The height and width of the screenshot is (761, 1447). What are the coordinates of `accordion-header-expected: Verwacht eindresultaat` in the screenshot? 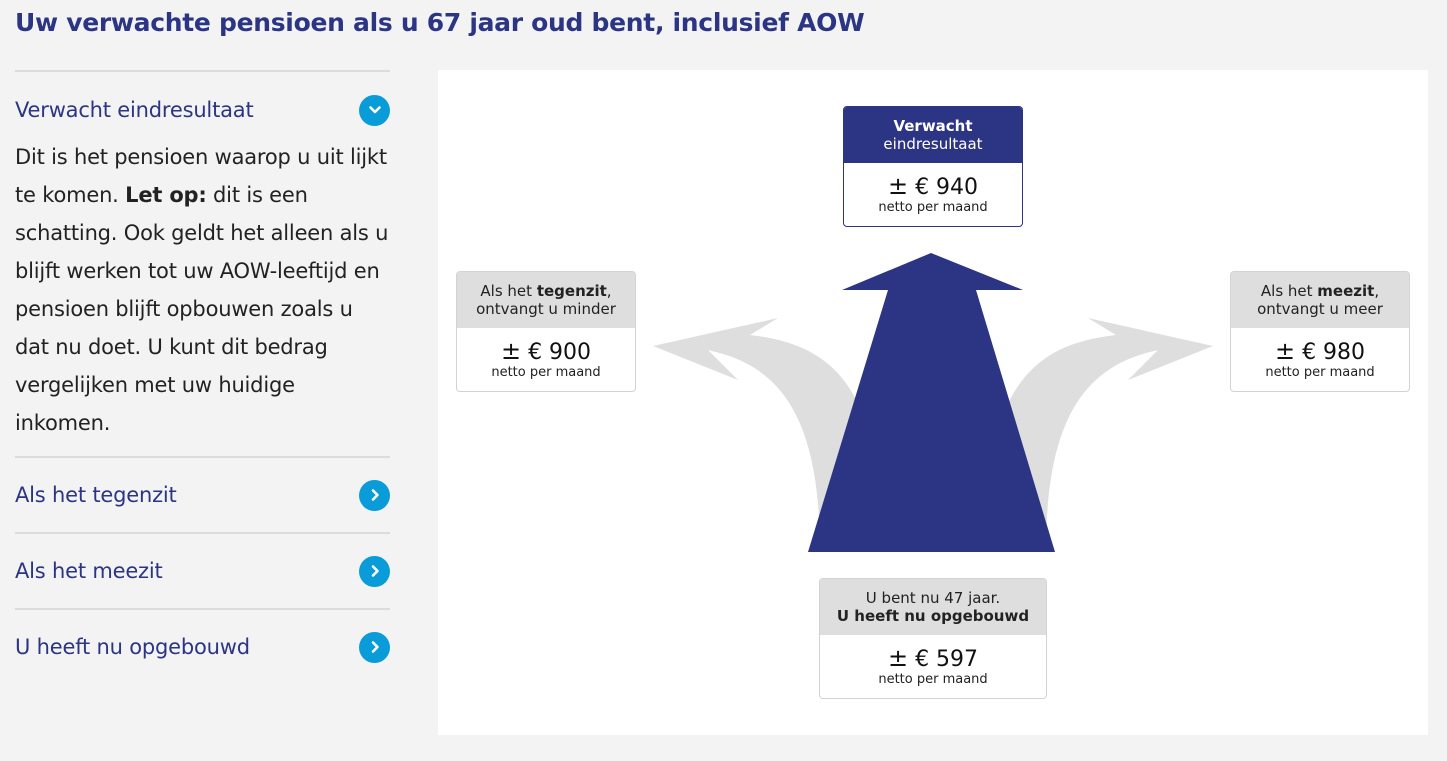 It's located at (202, 110).